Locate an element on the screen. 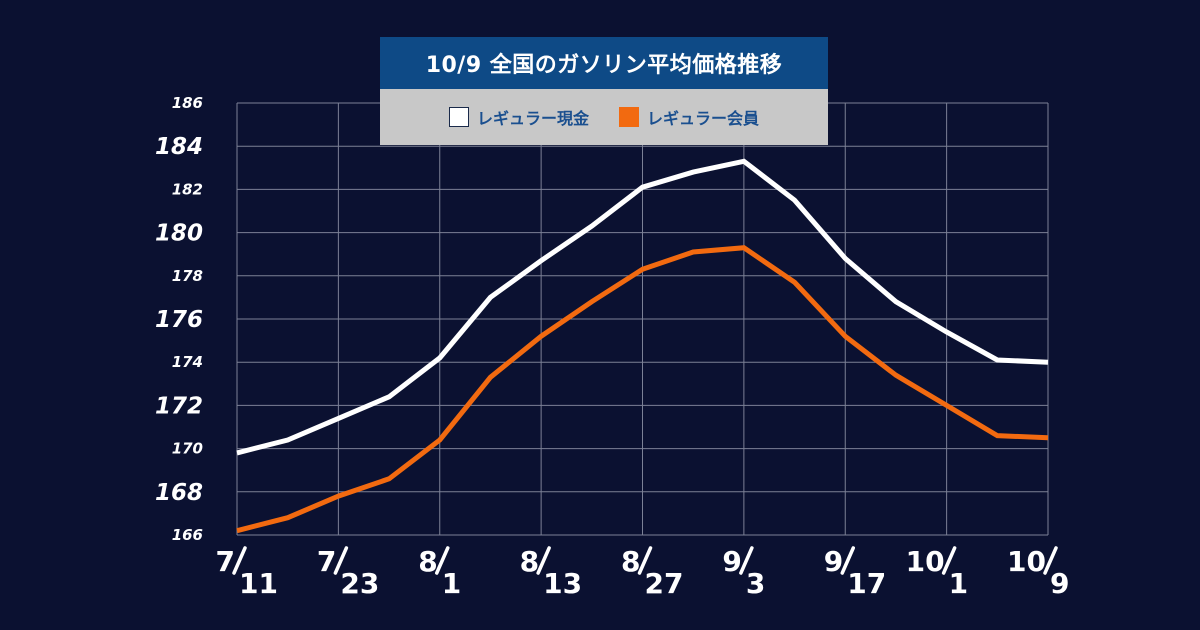 The height and width of the screenshot is (630, 1200). y-axis: 166 168 170 172 174 176 178 180 182 184 186 is located at coordinates (179, 319).